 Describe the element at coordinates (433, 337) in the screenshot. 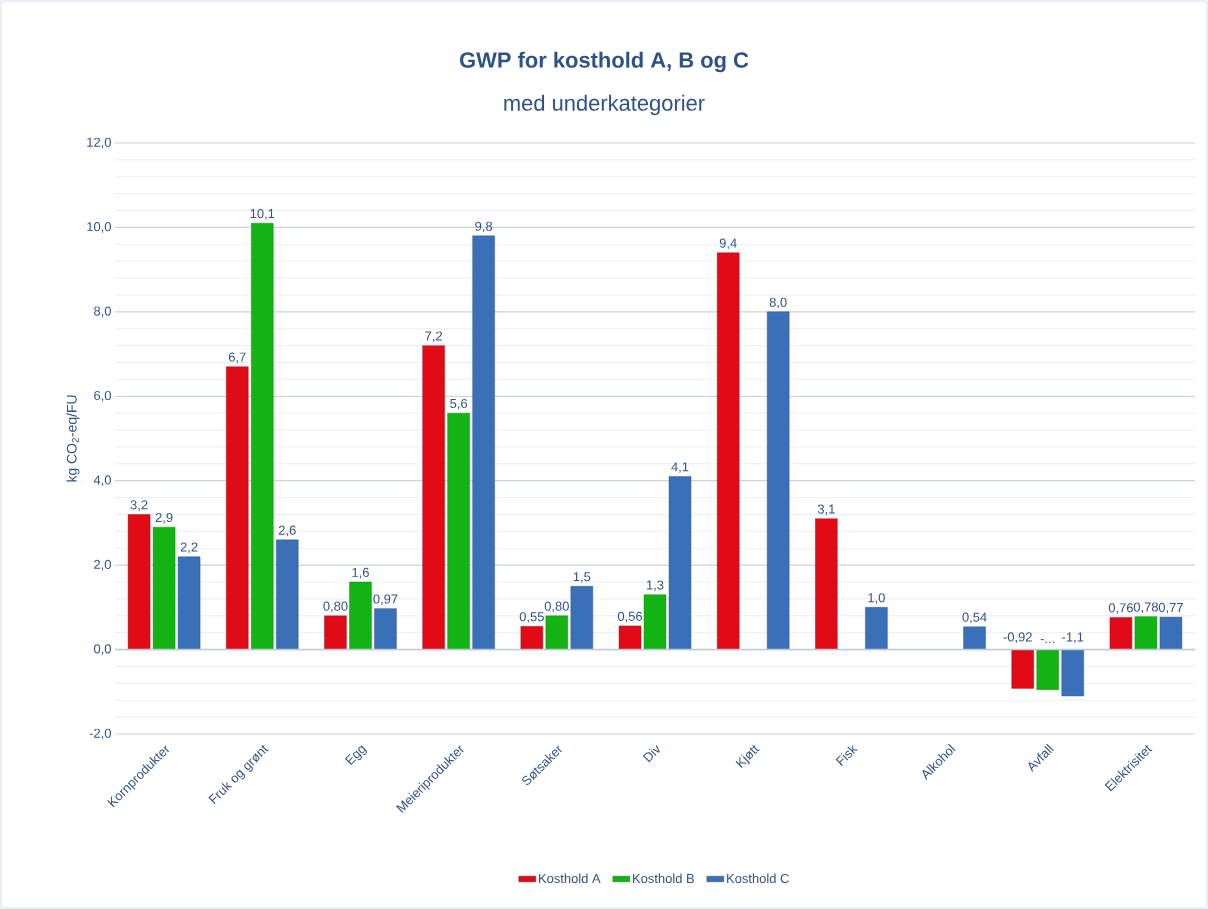

I see `data-label: 7,2` at that location.